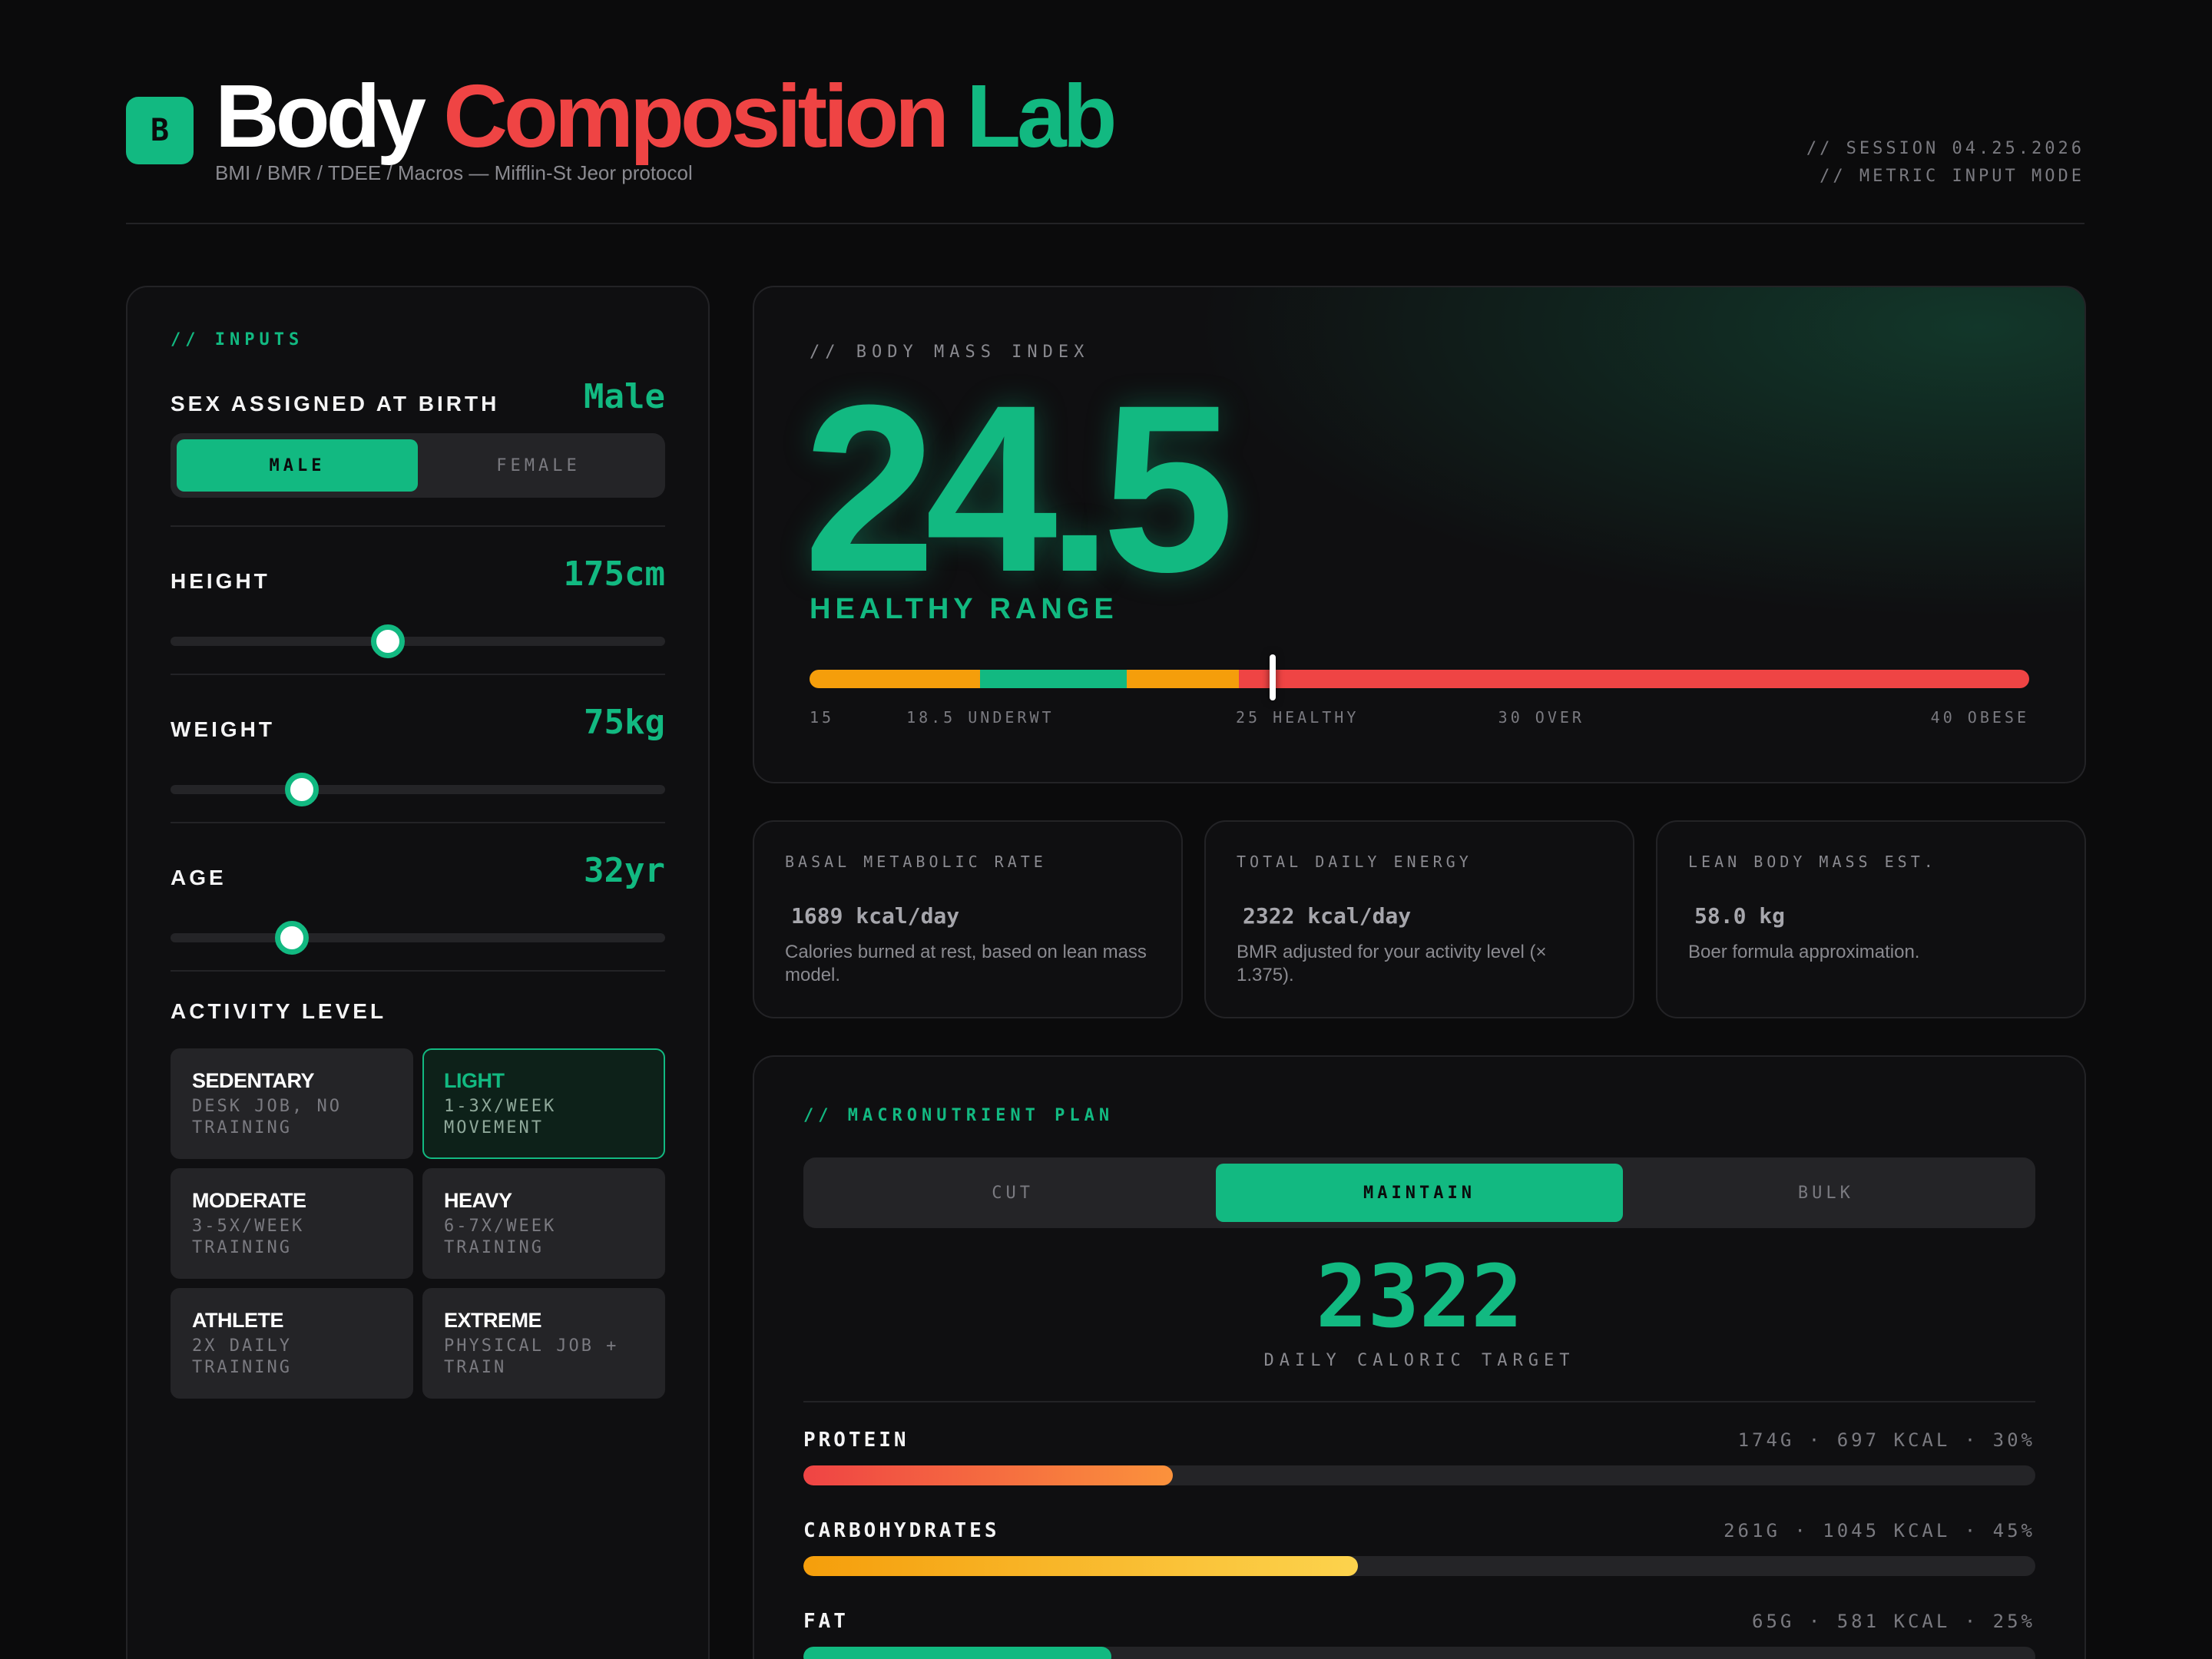 Image resolution: width=2212 pixels, height=1659 pixels. I want to click on sex-value: Male, so click(625, 397).